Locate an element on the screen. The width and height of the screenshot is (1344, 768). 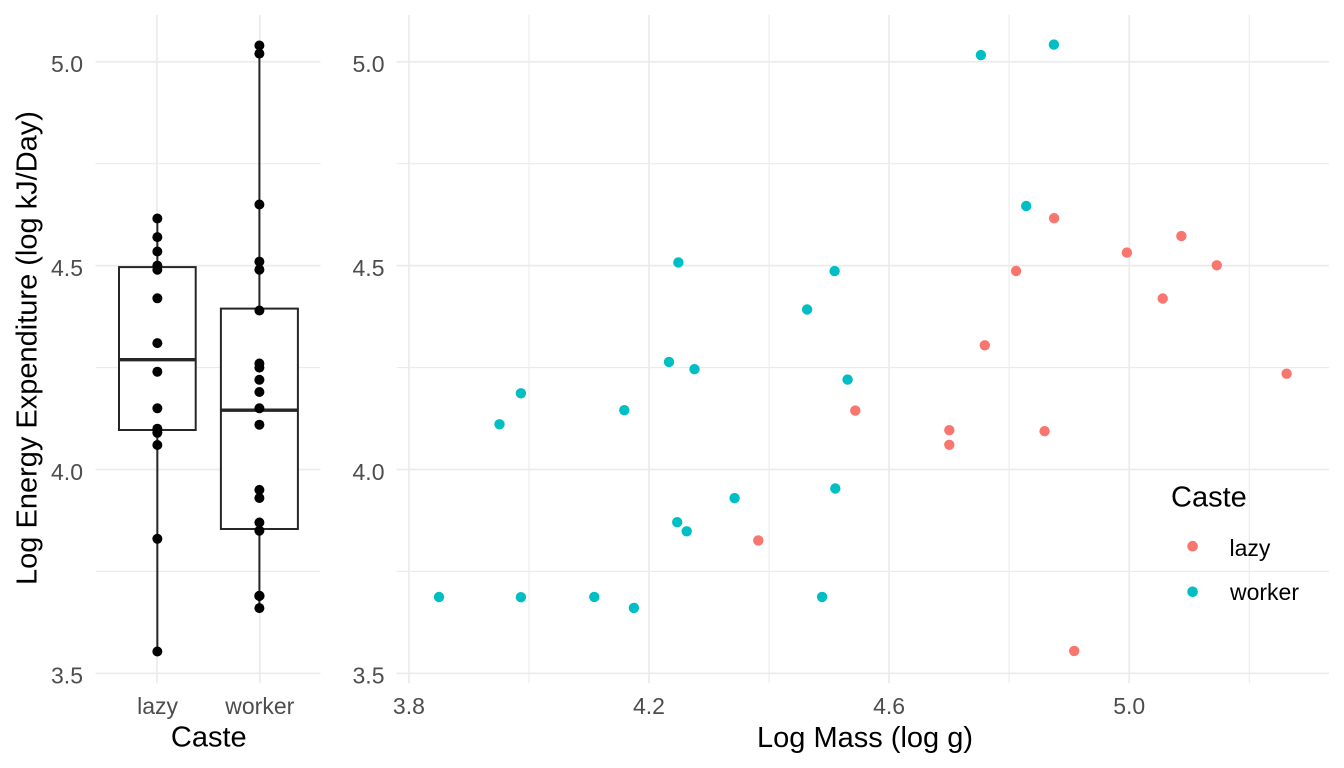
svg-text: Log Mass (log g) is located at coordinates (865, 738).